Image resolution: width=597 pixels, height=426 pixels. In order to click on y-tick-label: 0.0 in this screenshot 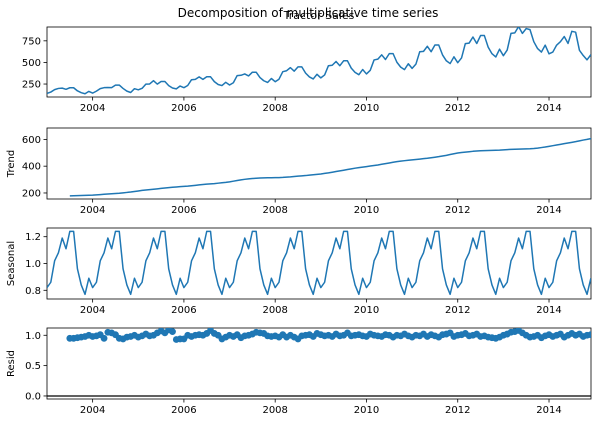, I will do `click(33, 396)`.